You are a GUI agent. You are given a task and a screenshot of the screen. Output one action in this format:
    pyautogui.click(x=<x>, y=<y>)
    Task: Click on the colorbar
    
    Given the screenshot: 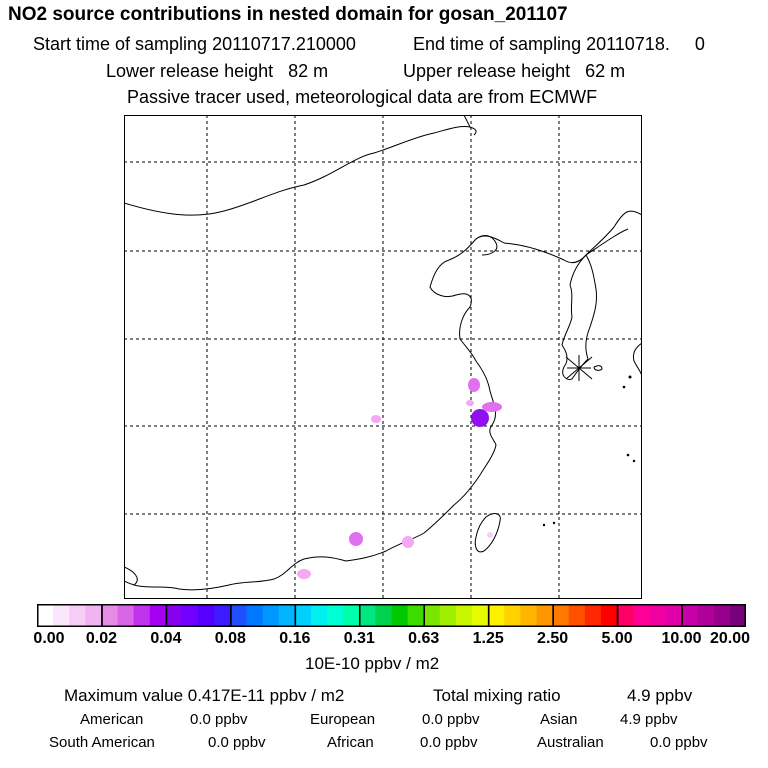 What is the action you would take?
    pyautogui.click(x=391, y=615)
    